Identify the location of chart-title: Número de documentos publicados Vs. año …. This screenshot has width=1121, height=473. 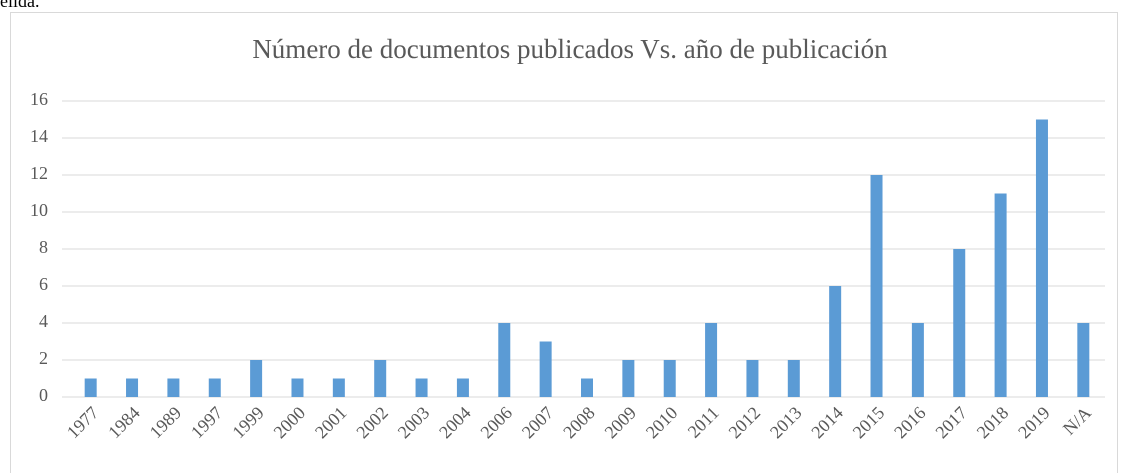
(570, 49).